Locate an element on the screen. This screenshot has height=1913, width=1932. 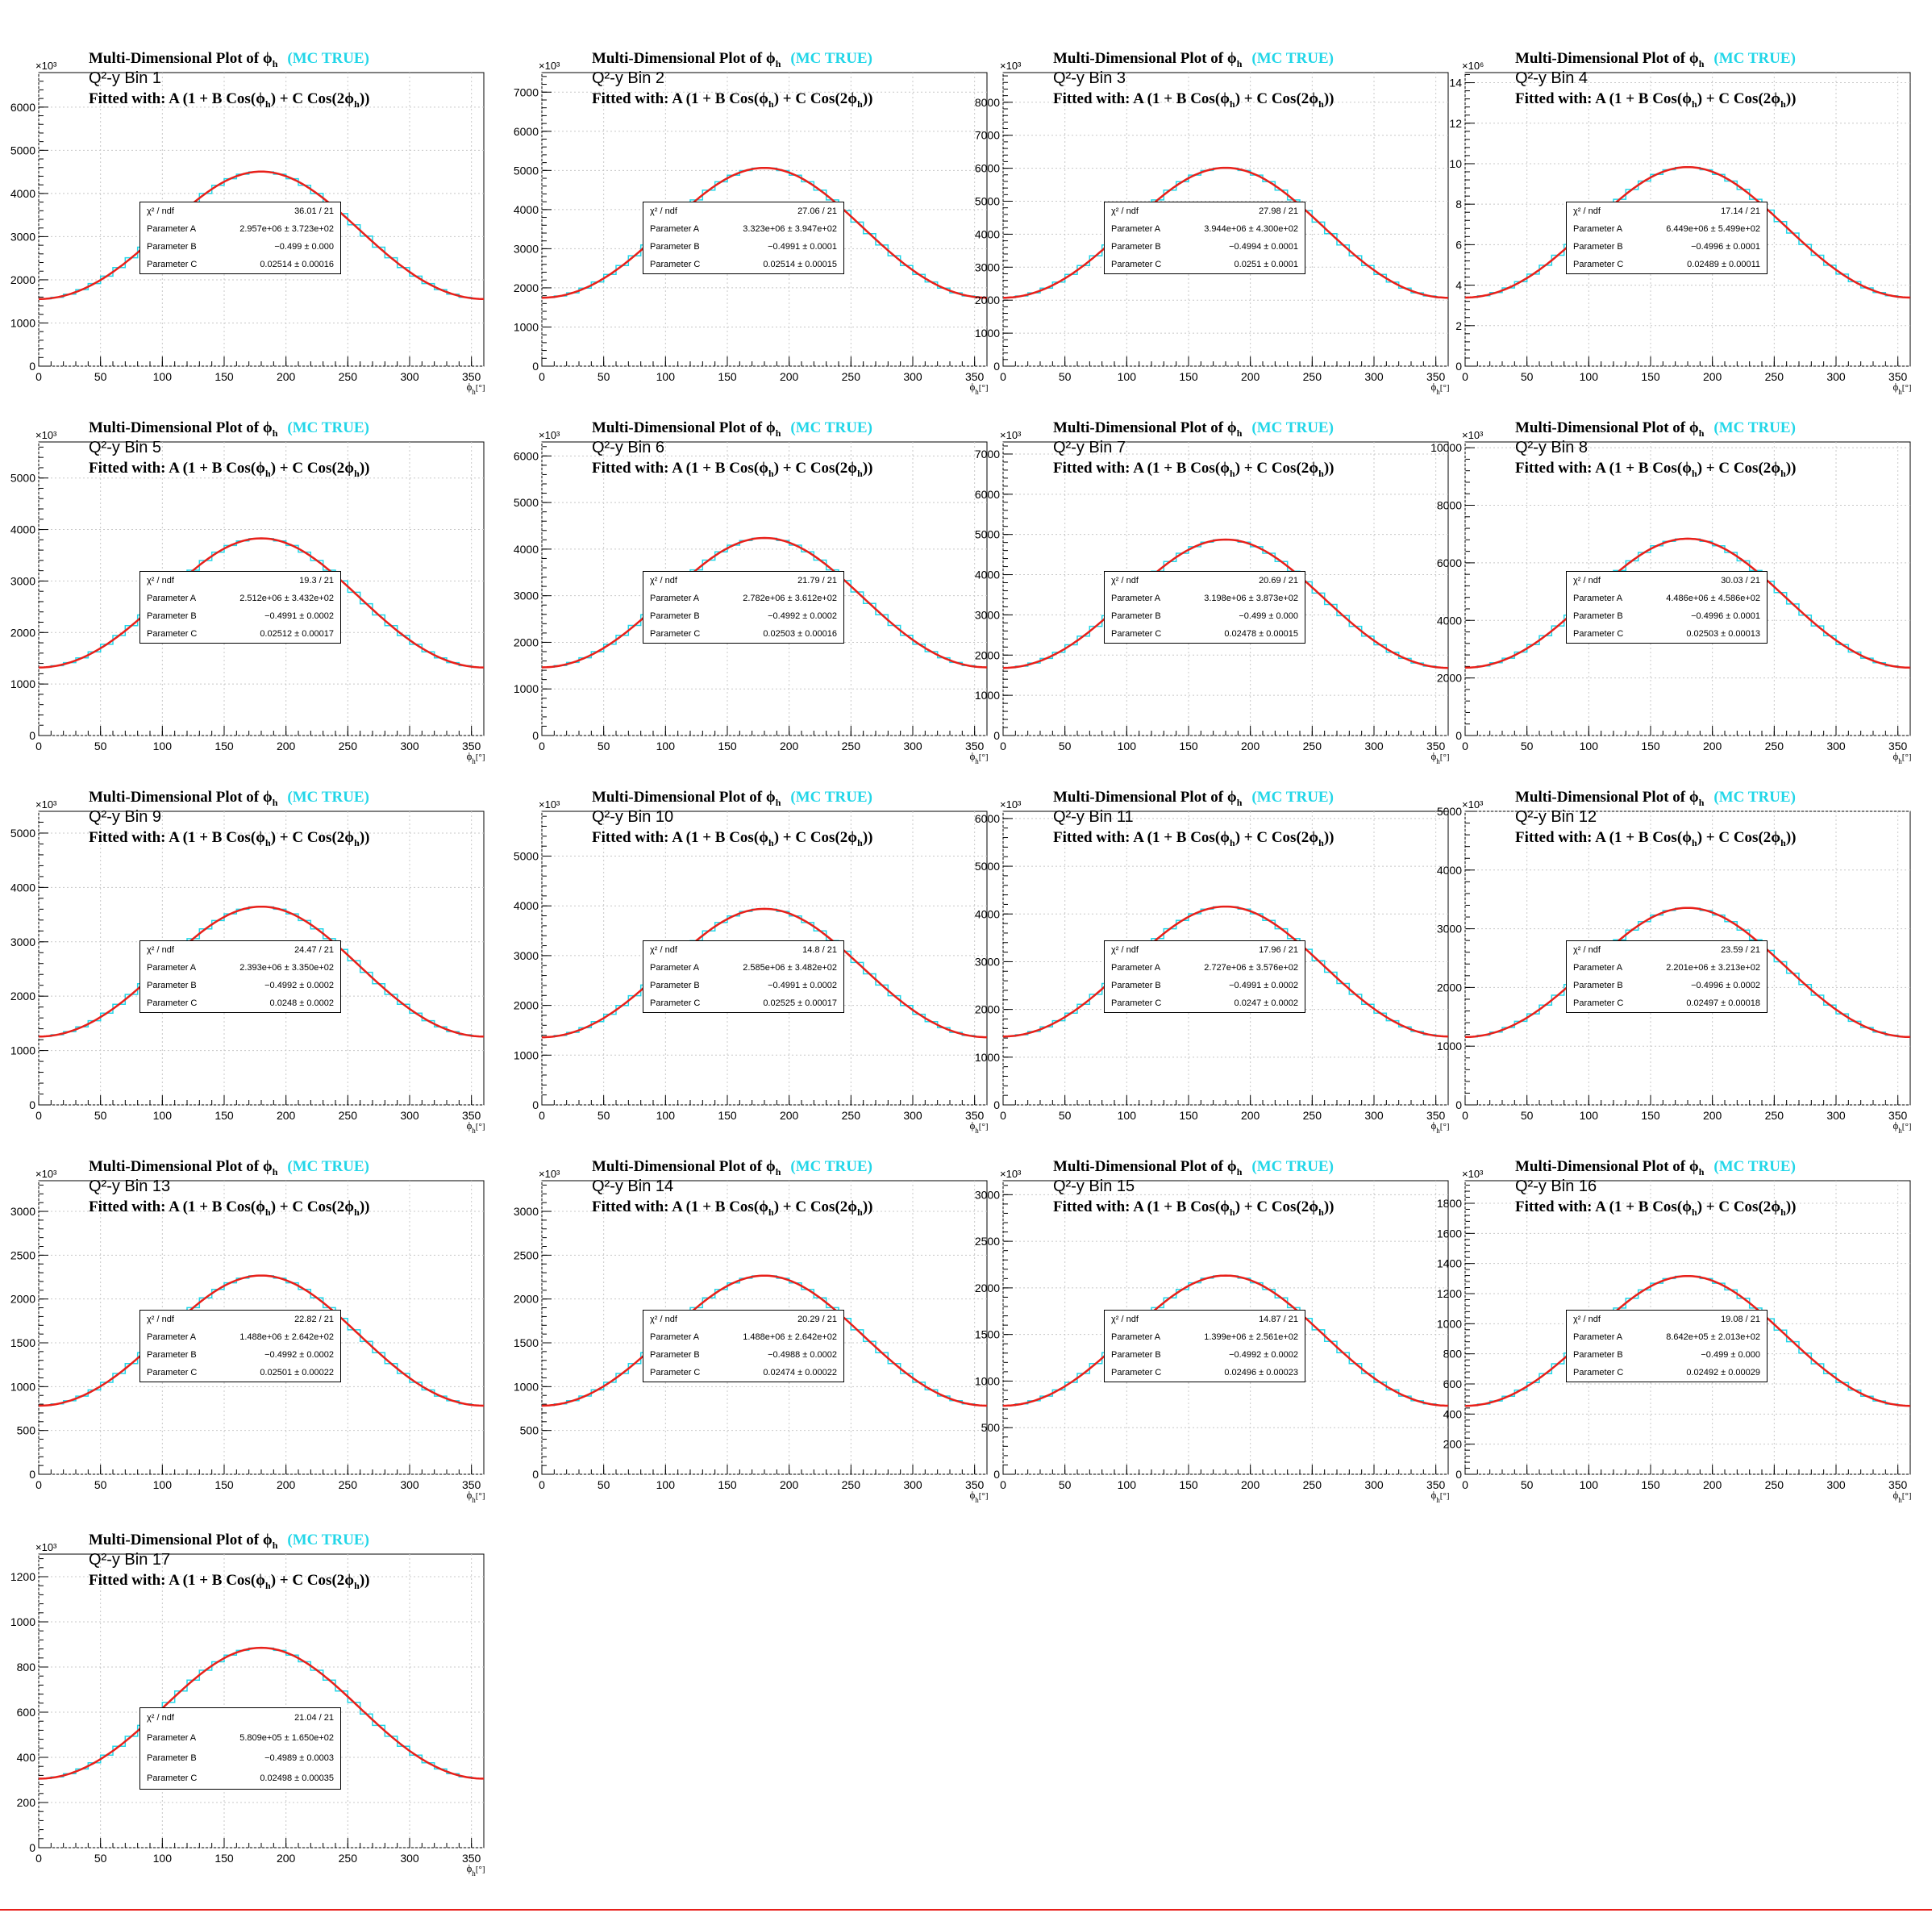
stats-row: Parameter A 2.585e+06 ± 3.482e+02 is located at coordinates (743, 968).